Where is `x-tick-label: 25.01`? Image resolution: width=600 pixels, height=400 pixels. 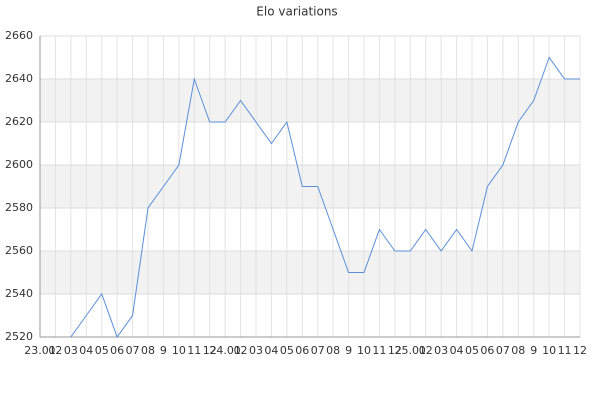
x-tick-label: 25.01 is located at coordinates (411, 350).